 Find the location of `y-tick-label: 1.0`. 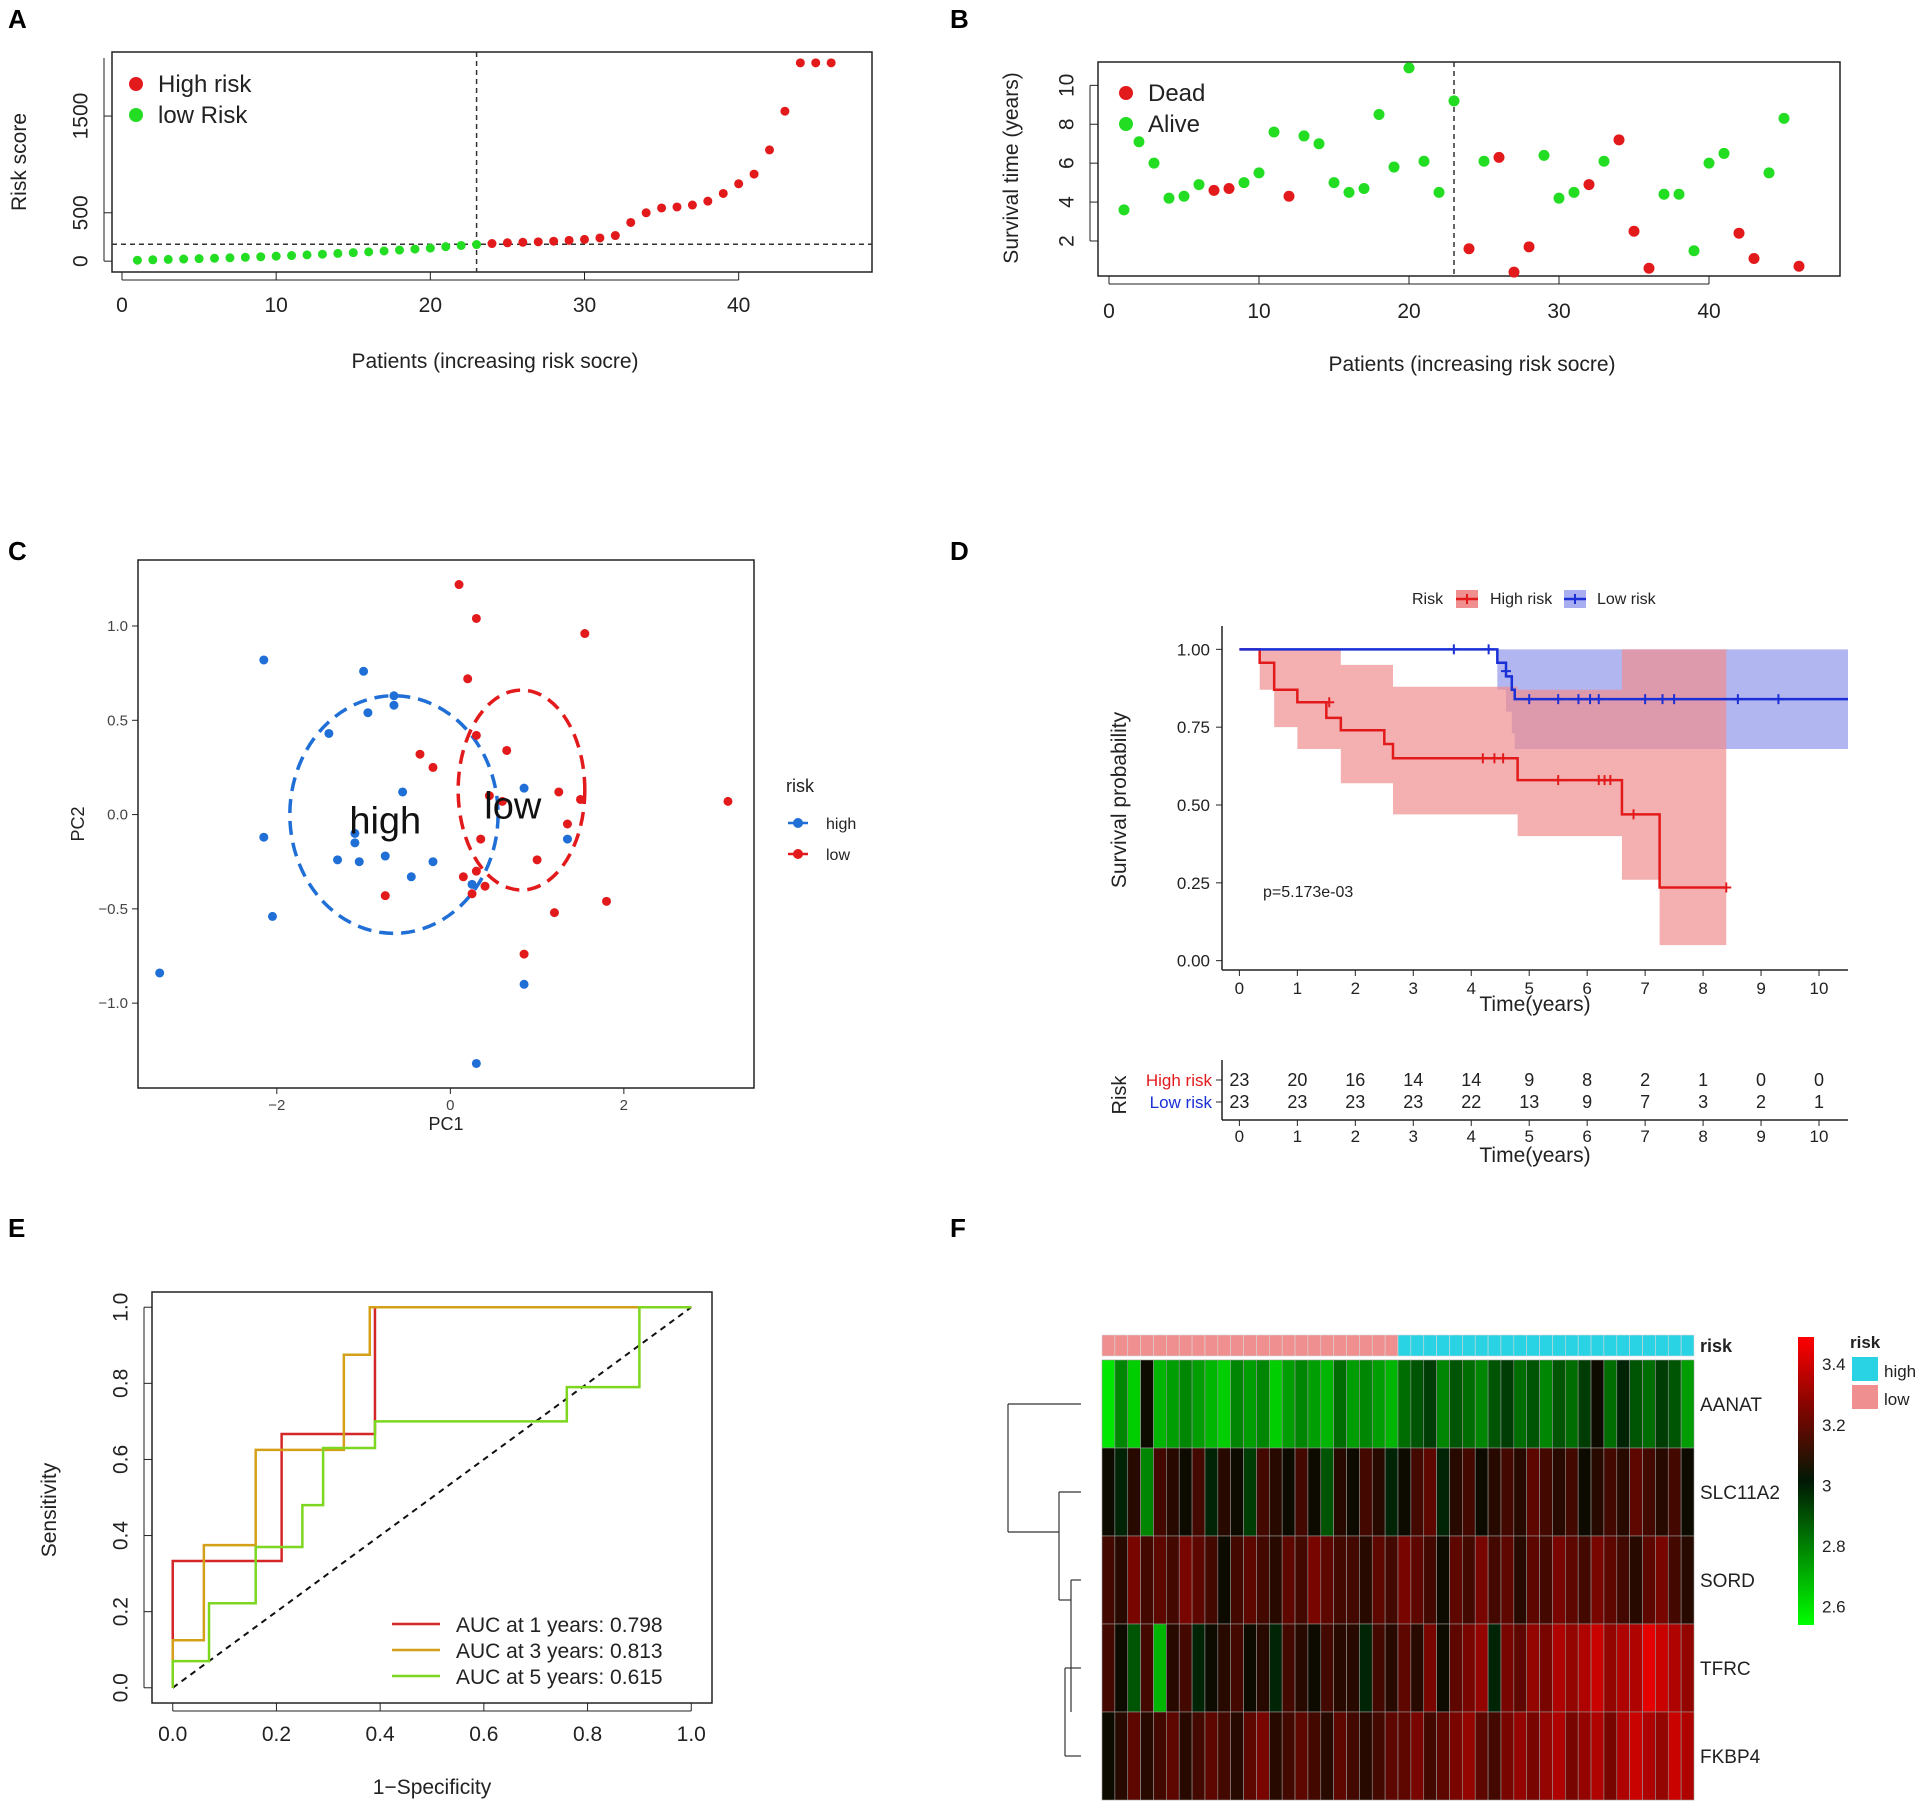

y-tick-label: 1.0 is located at coordinates (121, 1307).